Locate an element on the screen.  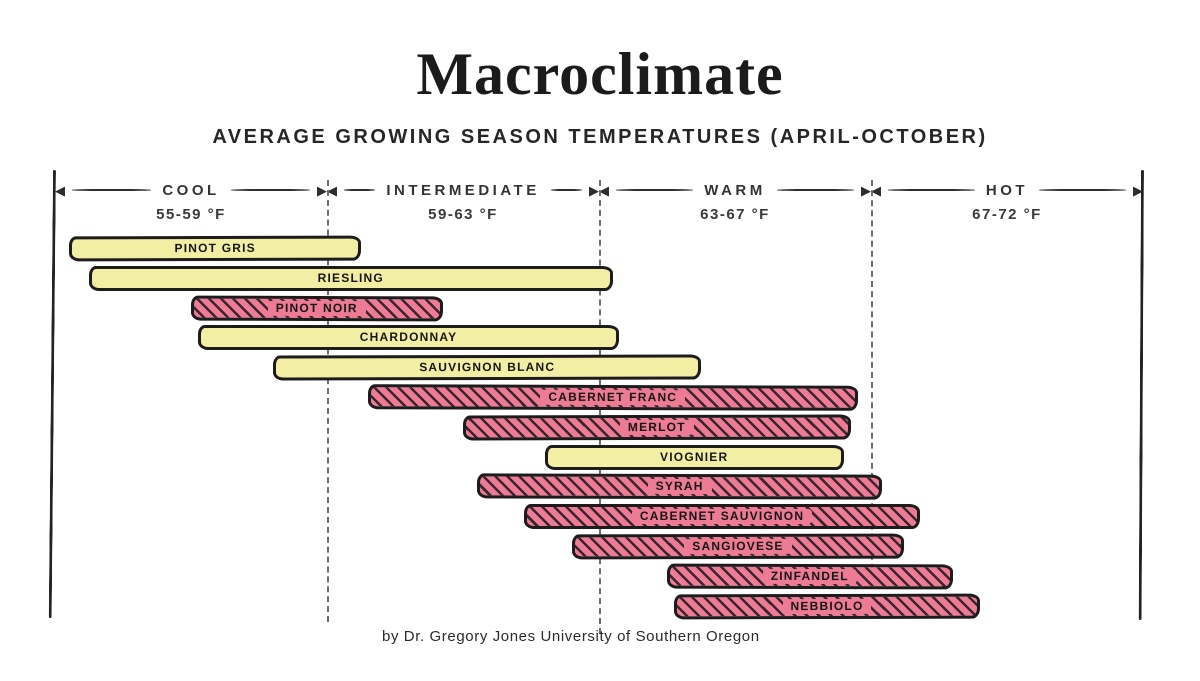
bar-zinfandel: ZINFANDEL is located at coordinates (809, 576).